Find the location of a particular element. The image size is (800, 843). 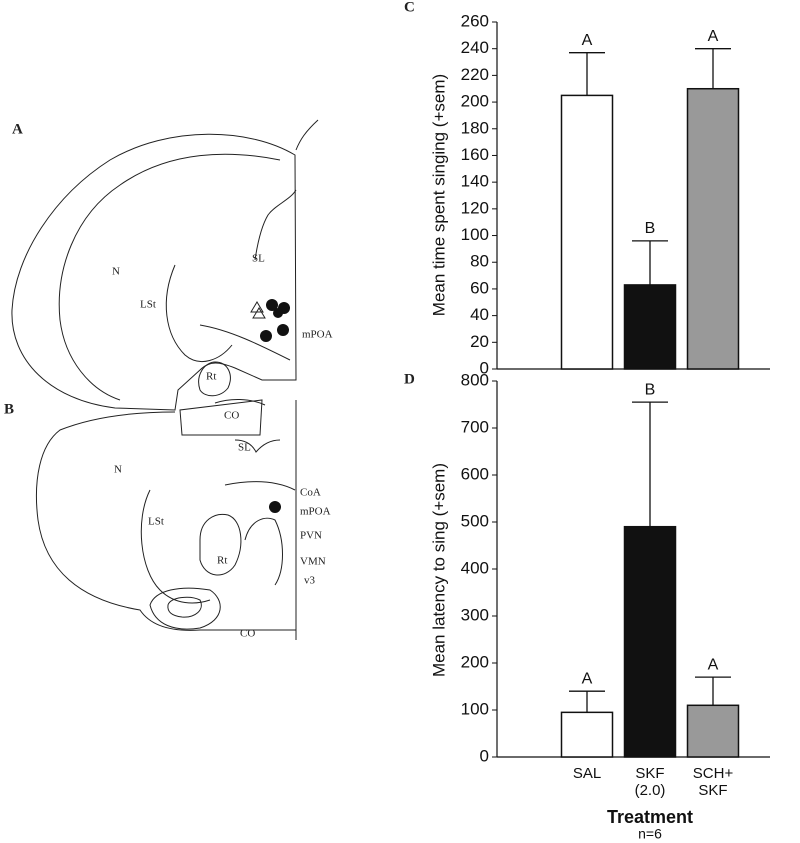

y-axis-title: Mean time spent singing (+sem) is located at coordinates (438, 195).